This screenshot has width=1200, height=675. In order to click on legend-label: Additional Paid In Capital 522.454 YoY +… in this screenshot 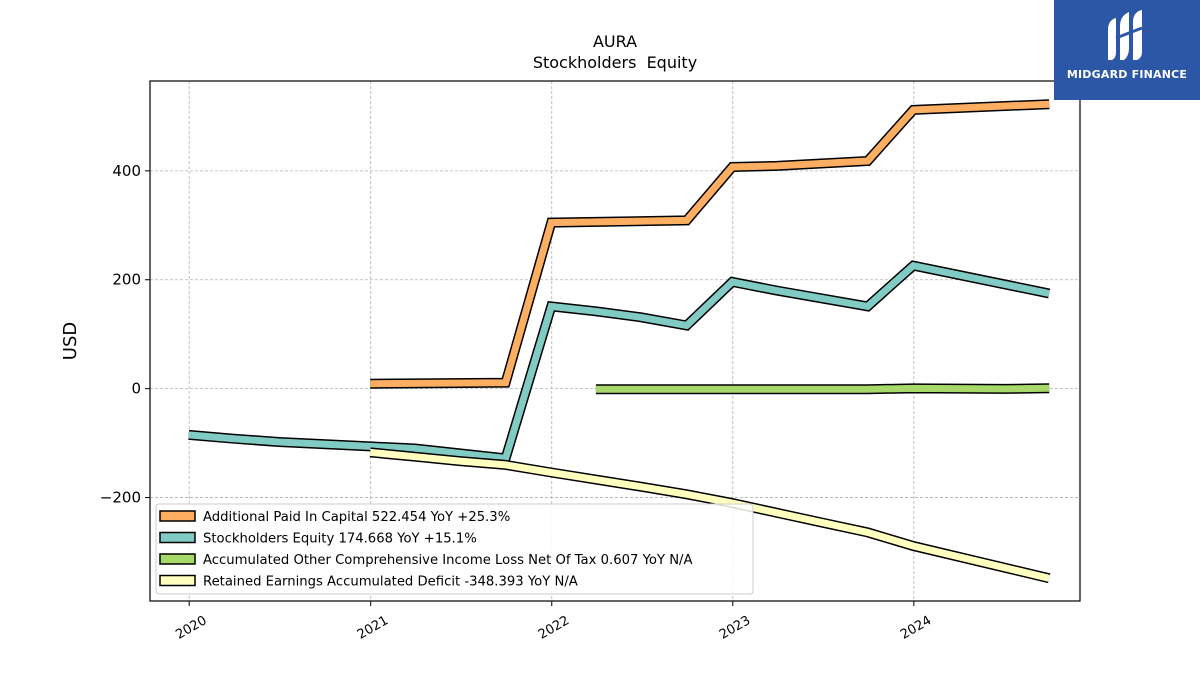, I will do `click(356, 517)`.